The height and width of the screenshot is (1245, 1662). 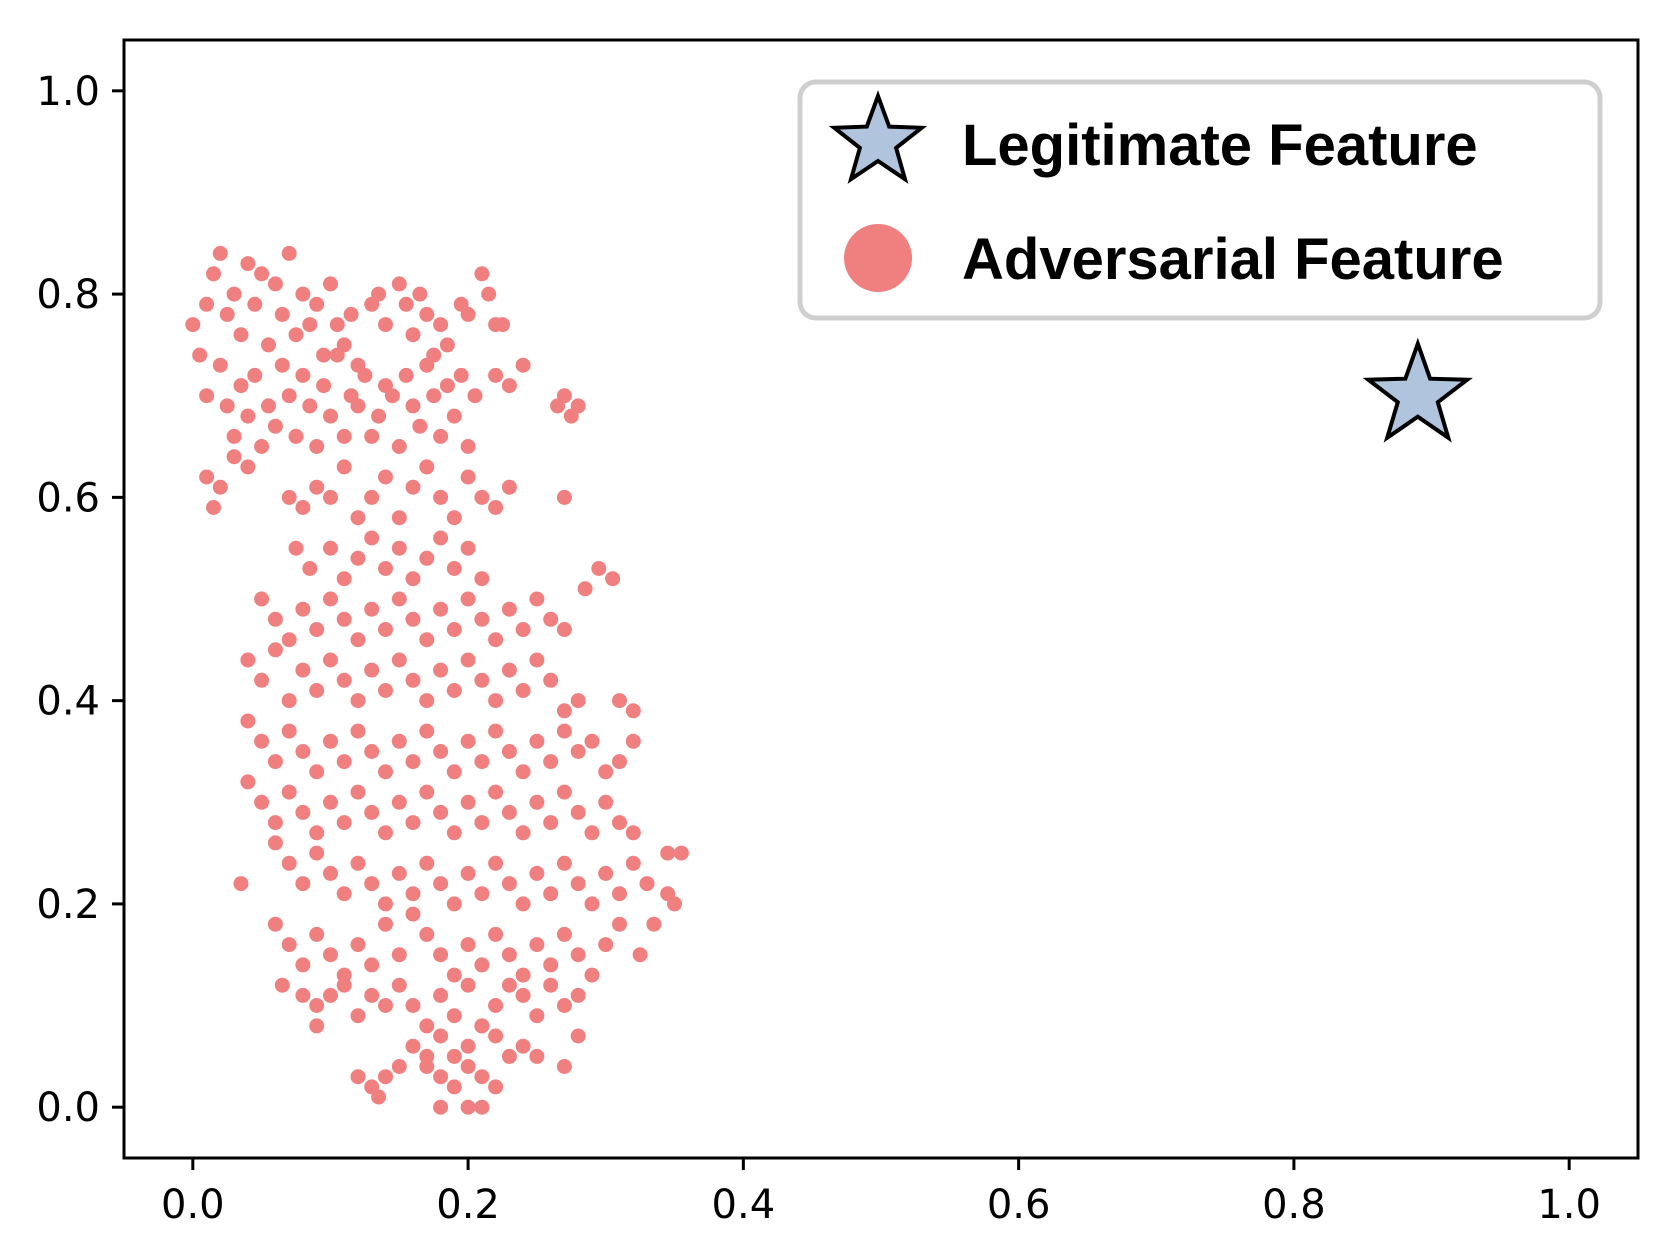 I want to click on legend-box, so click(x=1200, y=200).